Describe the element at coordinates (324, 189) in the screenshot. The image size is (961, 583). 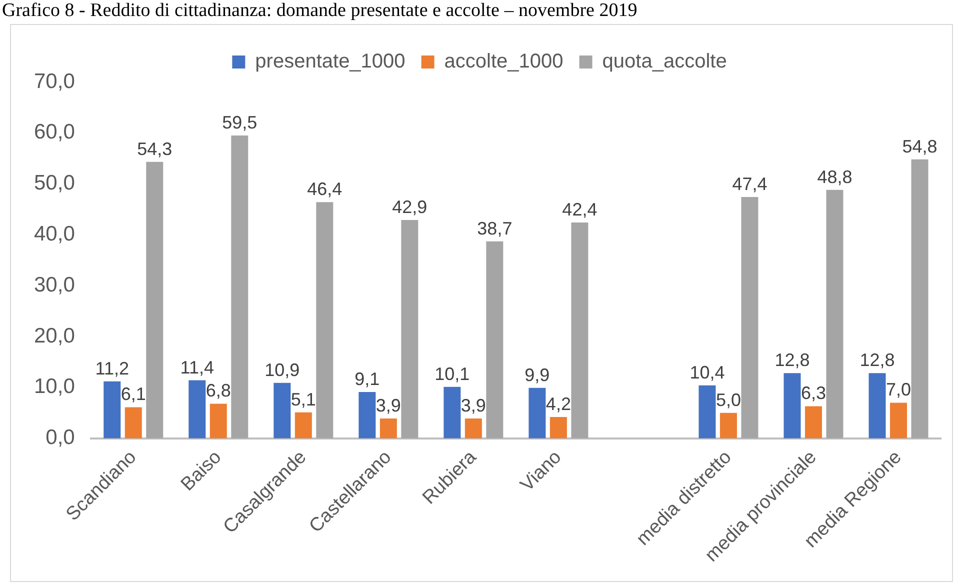
I see `data-label: 46,4` at that location.